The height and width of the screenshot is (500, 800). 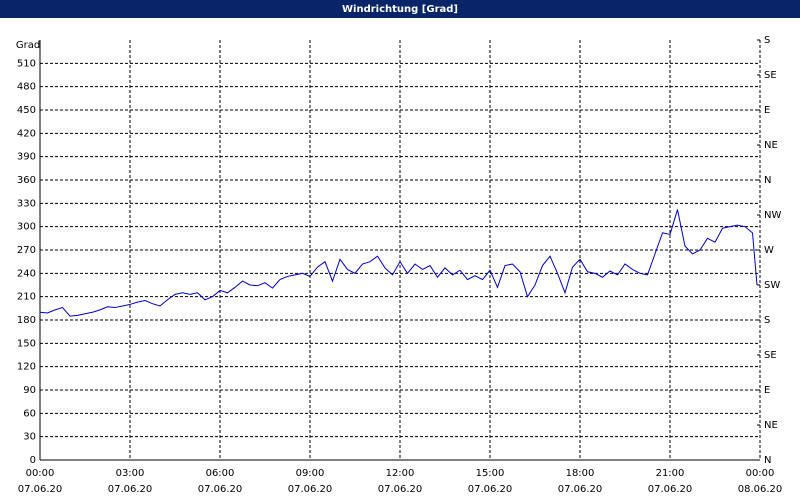 I want to click on y-tick-label: 300, so click(x=26, y=227).